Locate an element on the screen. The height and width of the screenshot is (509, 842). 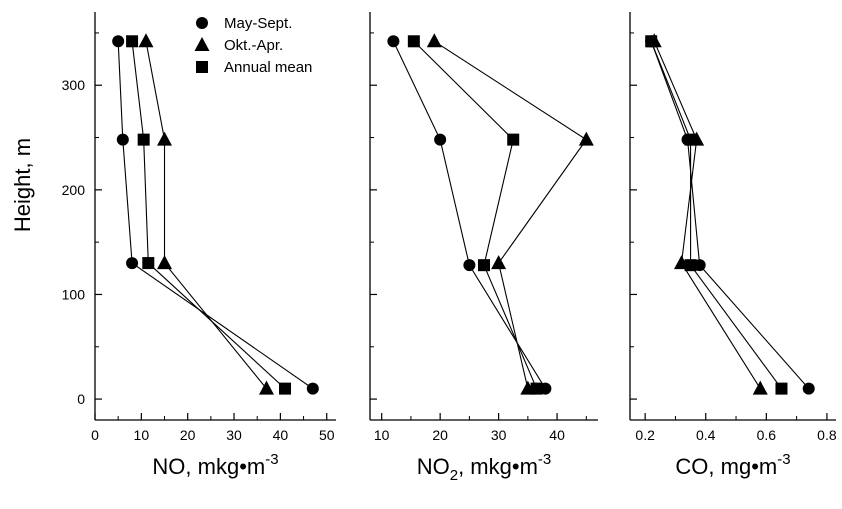
legend-marker-square is located at coordinates (202, 67).